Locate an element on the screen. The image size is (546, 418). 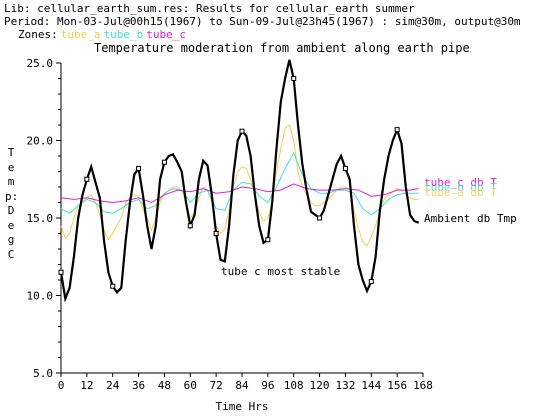
zone-tube-b: tube_b is located at coordinates (123, 34).